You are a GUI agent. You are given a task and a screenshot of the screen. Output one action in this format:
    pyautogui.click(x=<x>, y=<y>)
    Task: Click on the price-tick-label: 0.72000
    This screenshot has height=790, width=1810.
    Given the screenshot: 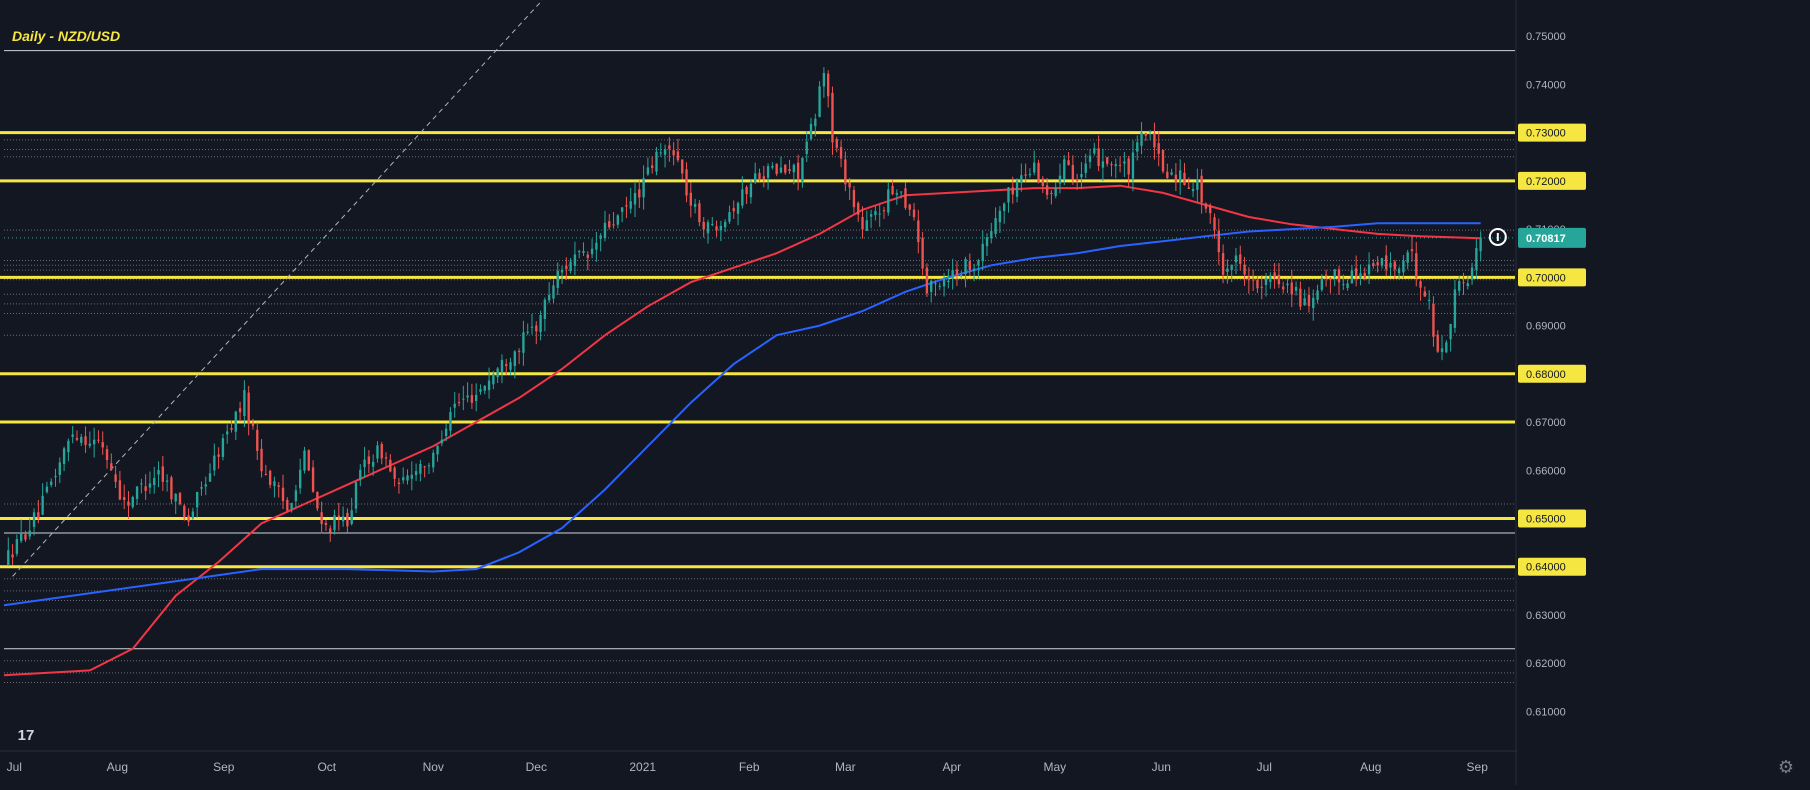 What is the action you would take?
    pyautogui.click(x=1546, y=182)
    